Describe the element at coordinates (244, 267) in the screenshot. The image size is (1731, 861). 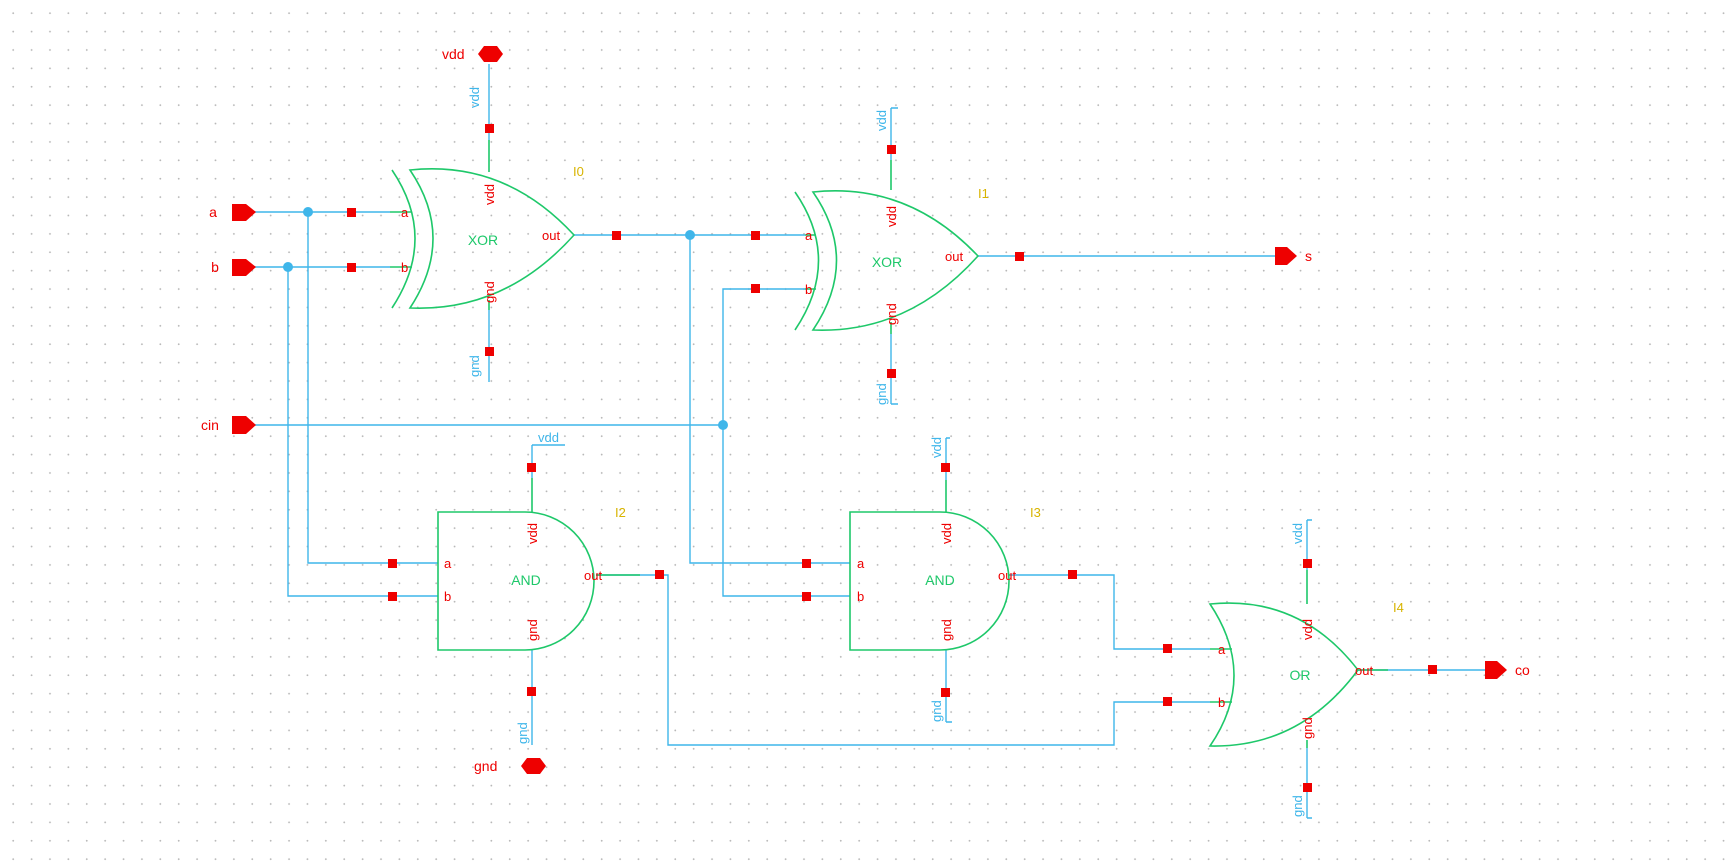
I see `input-port-b` at that location.